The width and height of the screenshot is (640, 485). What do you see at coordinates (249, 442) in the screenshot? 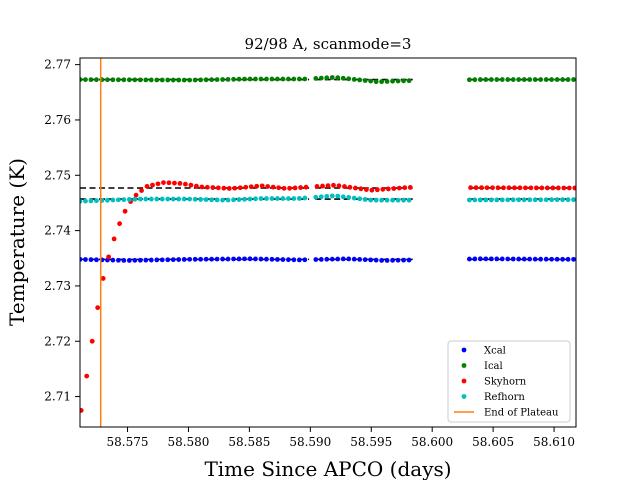
I see `x-tick-label: 58.585` at bounding box center [249, 442].